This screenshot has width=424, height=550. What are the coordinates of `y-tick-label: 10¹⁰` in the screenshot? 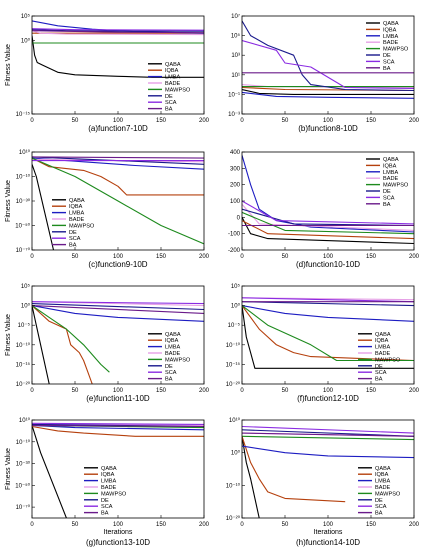 It's located at (25, 420).